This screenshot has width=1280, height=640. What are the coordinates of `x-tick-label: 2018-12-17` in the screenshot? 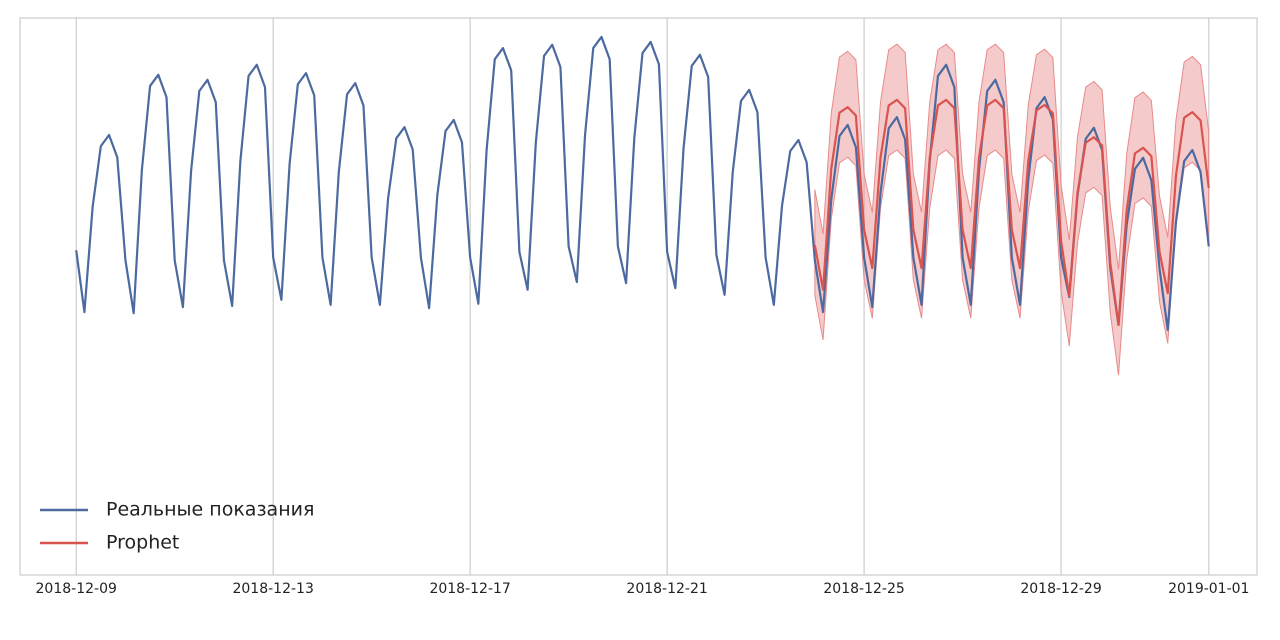 It's located at (469, 589).